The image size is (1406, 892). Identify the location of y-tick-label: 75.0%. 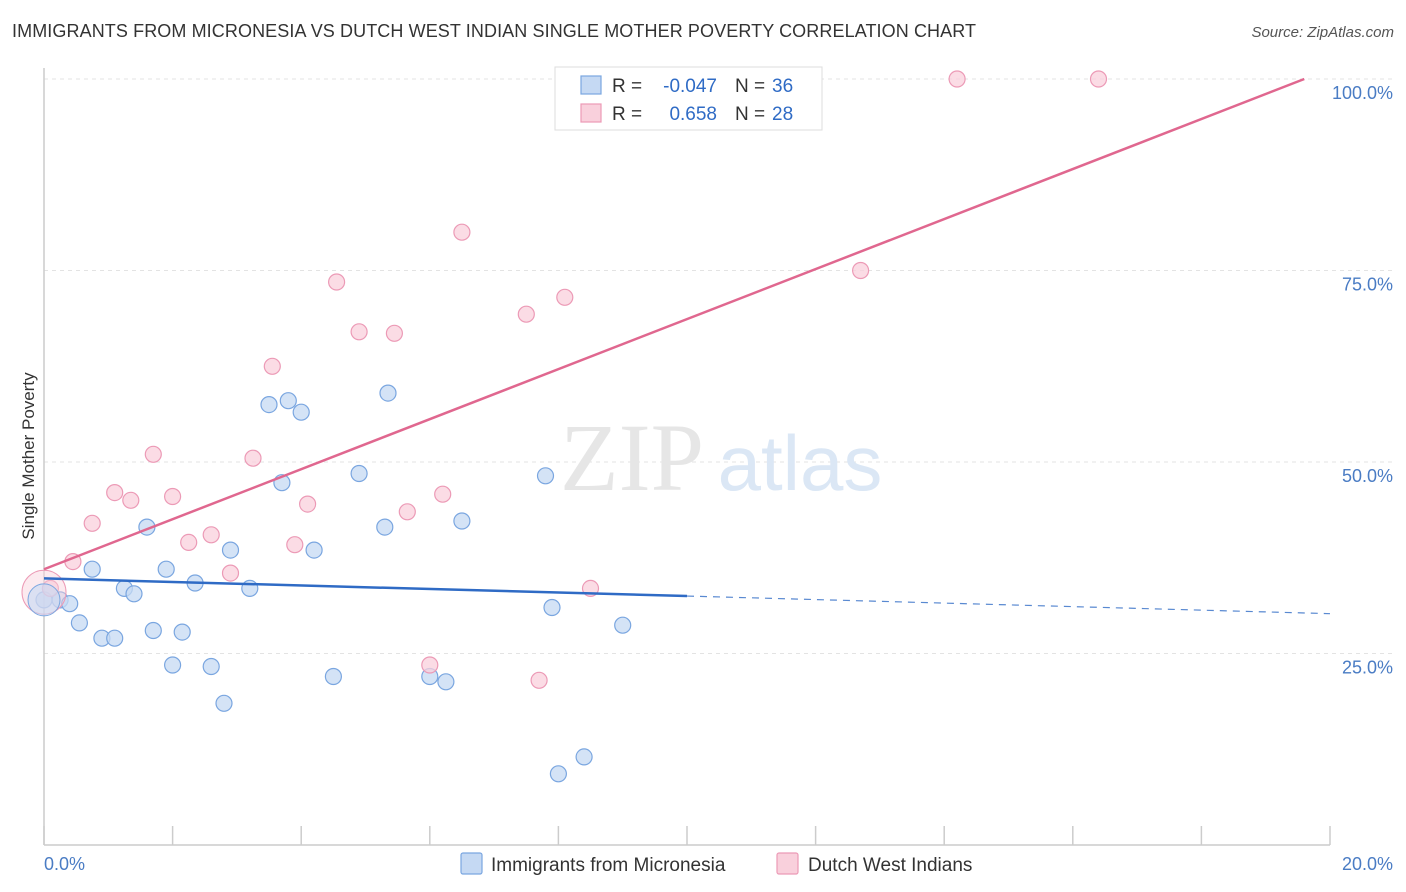
(1367, 285).